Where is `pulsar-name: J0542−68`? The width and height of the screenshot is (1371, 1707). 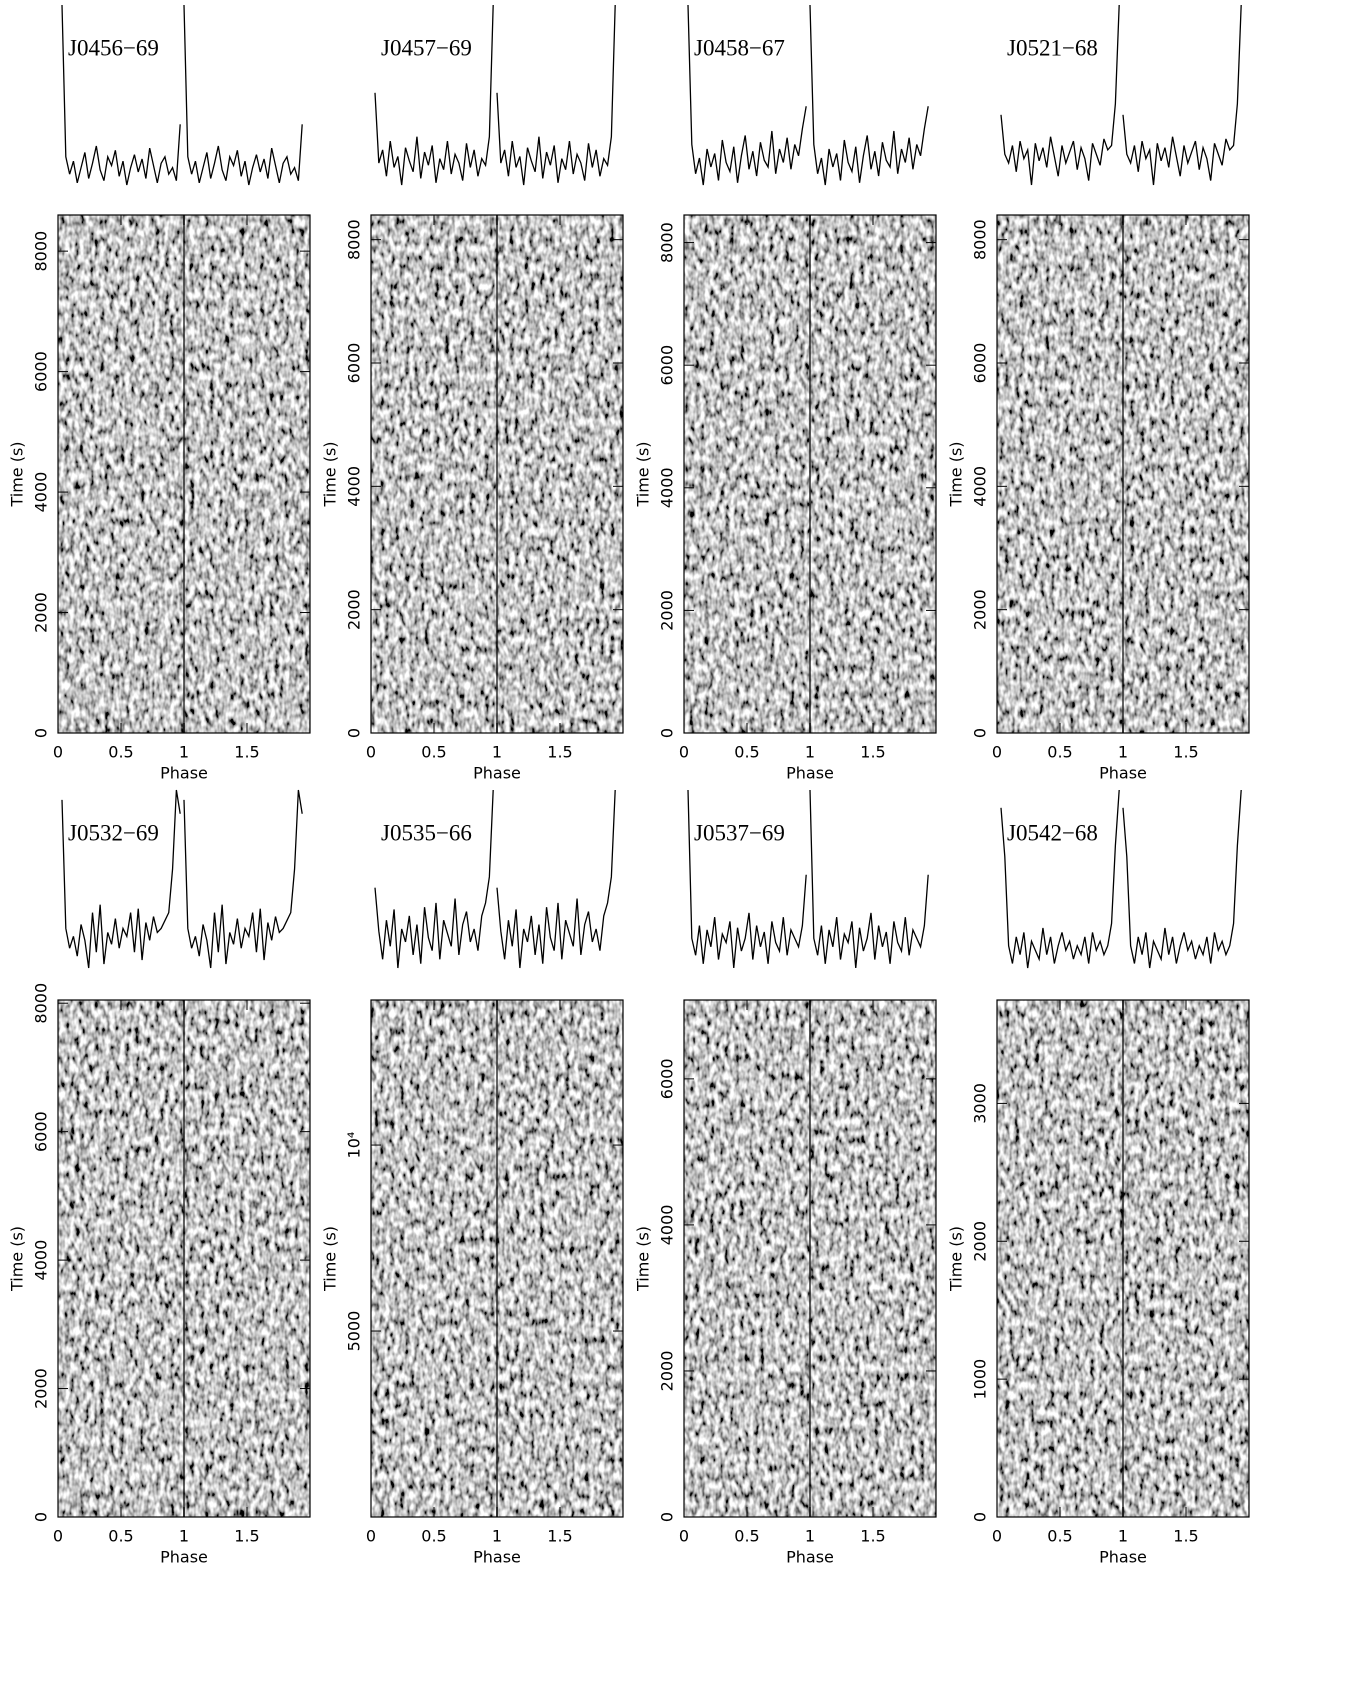 pulsar-name: J0542−68 is located at coordinates (1052, 832).